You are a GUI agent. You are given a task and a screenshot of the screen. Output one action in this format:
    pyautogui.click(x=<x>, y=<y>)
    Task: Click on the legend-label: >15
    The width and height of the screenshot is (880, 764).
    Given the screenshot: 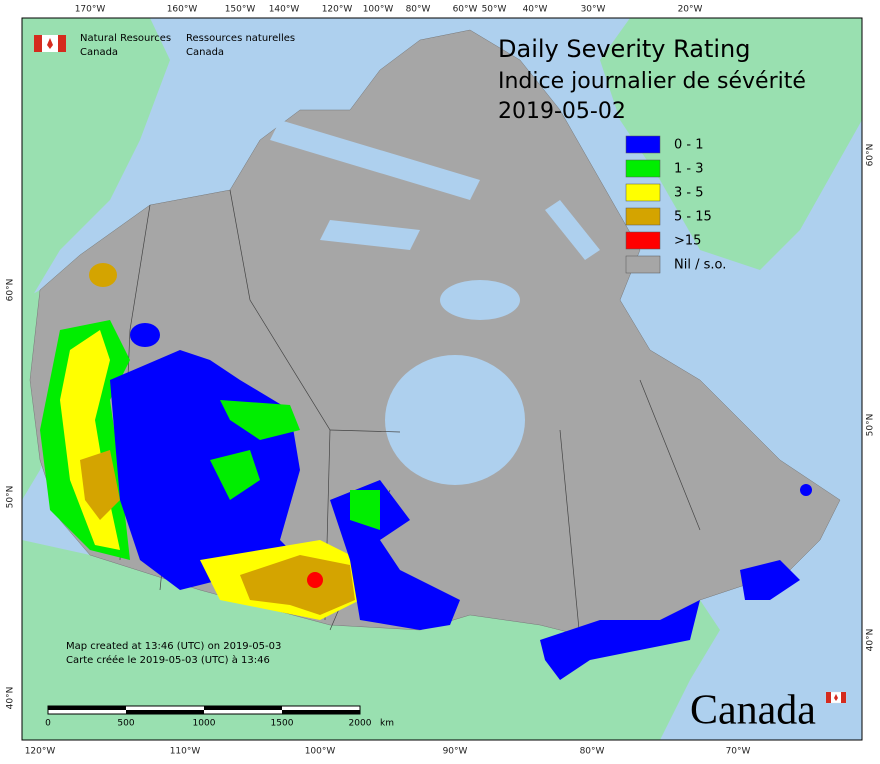 What is the action you would take?
    pyautogui.click(x=687, y=241)
    